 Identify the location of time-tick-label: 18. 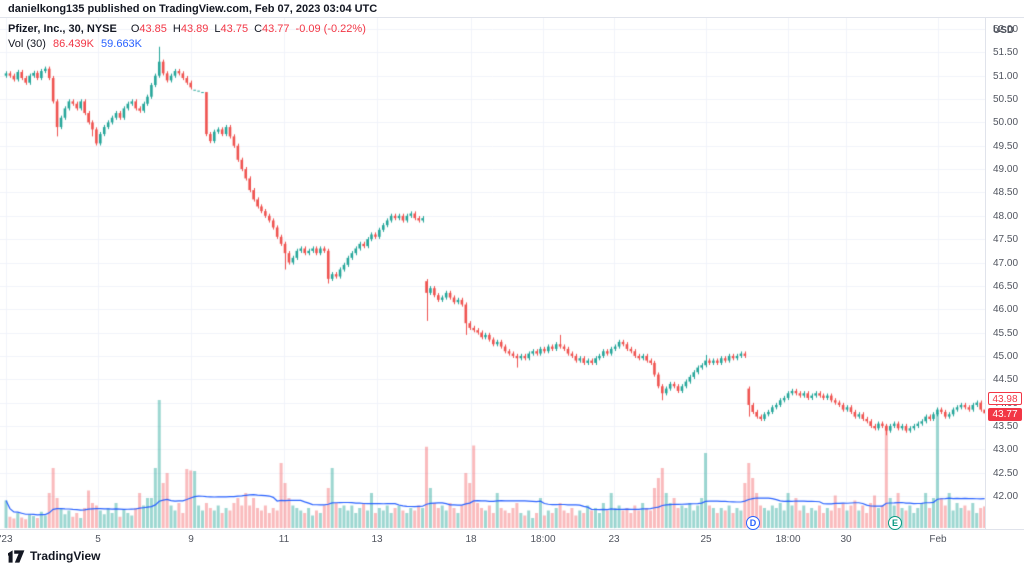
(471, 539).